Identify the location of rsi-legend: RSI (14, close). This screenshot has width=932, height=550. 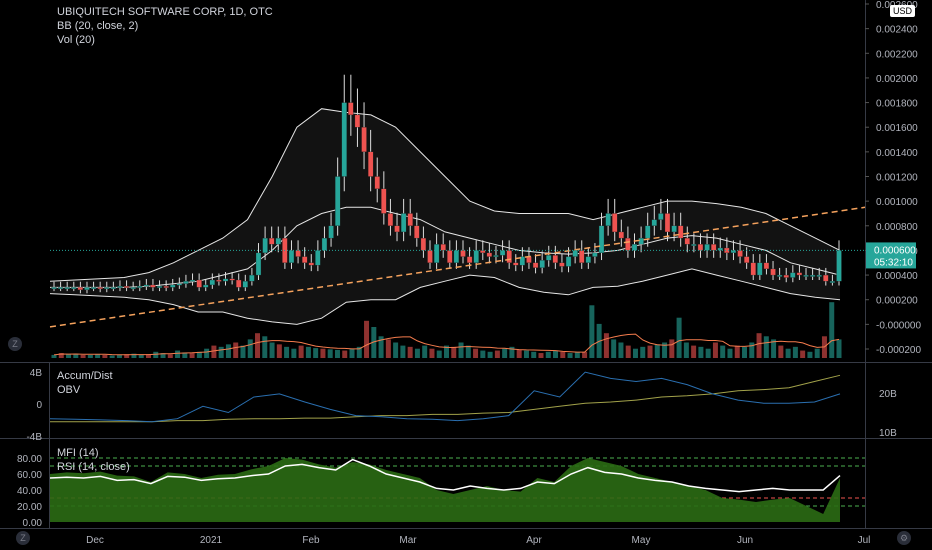
(93, 467).